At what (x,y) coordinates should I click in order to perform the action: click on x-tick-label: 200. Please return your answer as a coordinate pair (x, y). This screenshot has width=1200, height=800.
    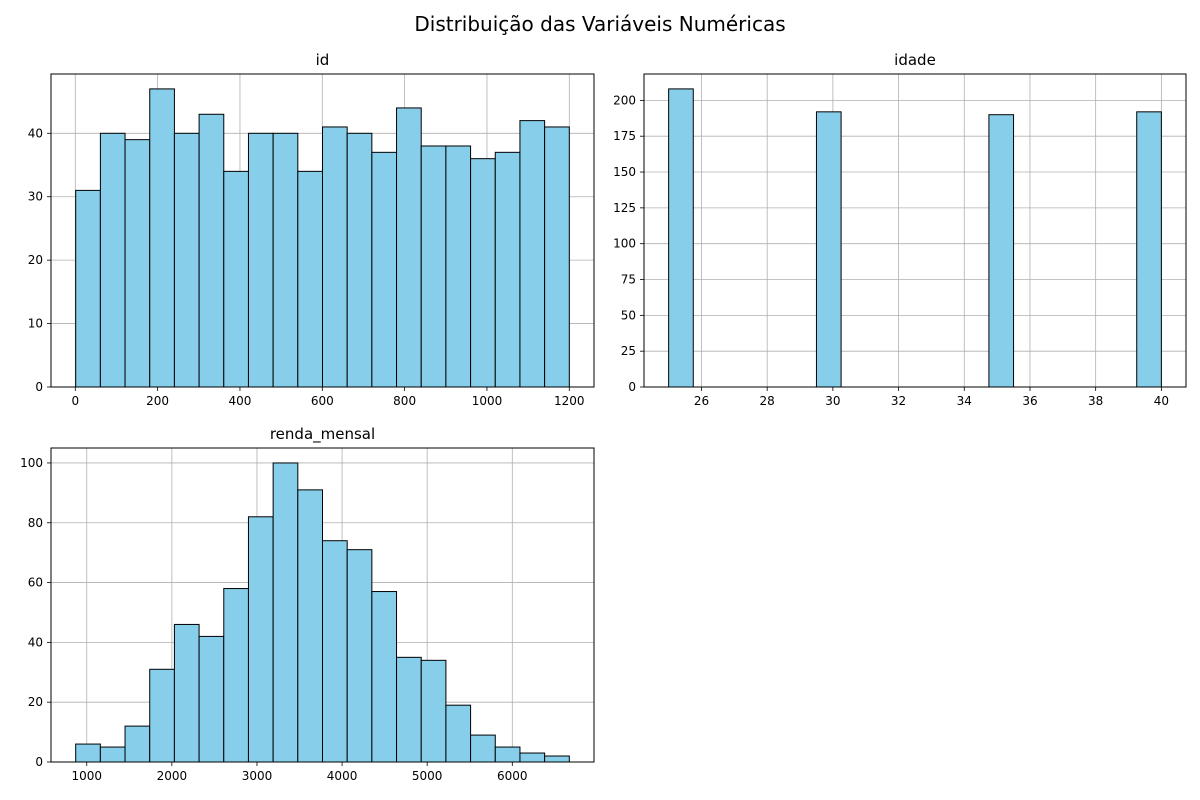
    Looking at the image, I should click on (157, 401).